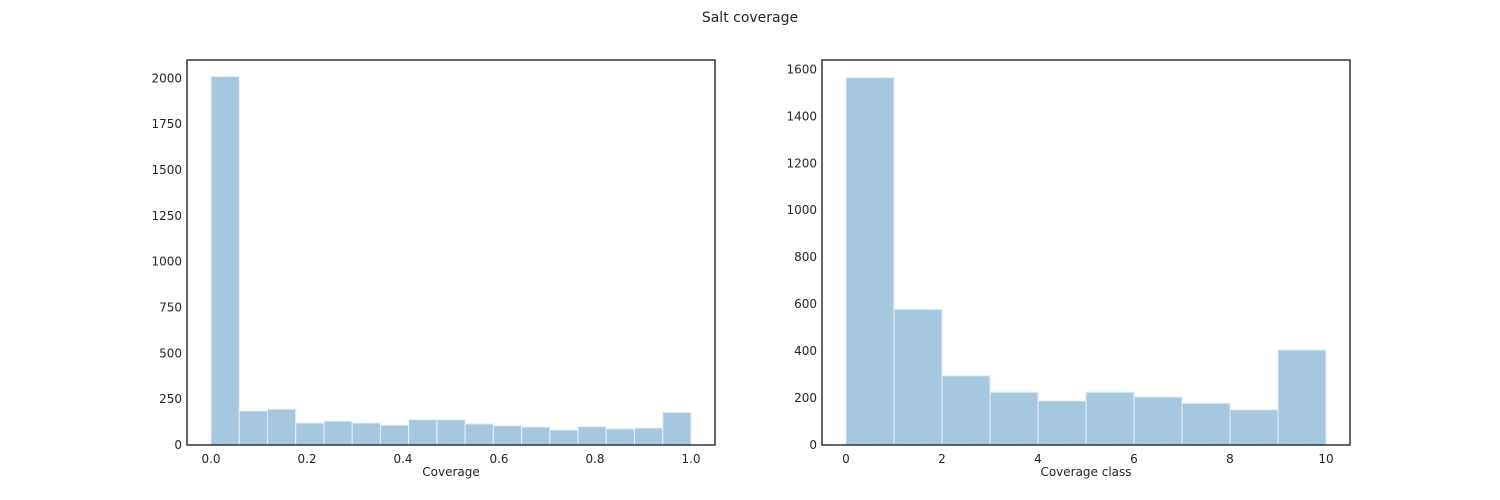 Image resolution: width=1500 pixels, height=500 pixels. Describe the element at coordinates (1325, 459) in the screenshot. I see `coverage-class-x-tick-label: 10` at that location.